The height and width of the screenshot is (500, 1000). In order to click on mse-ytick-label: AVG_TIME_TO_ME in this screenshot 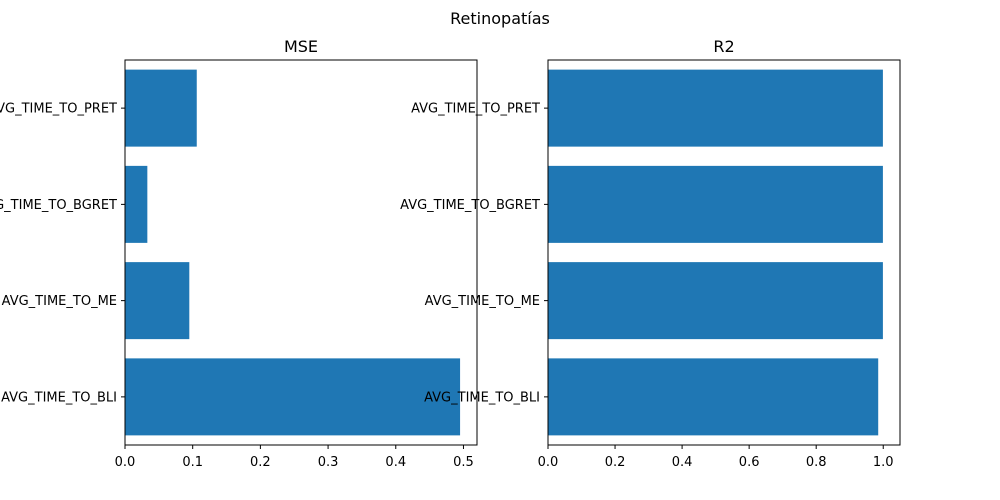, I will do `click(59, 301)`.